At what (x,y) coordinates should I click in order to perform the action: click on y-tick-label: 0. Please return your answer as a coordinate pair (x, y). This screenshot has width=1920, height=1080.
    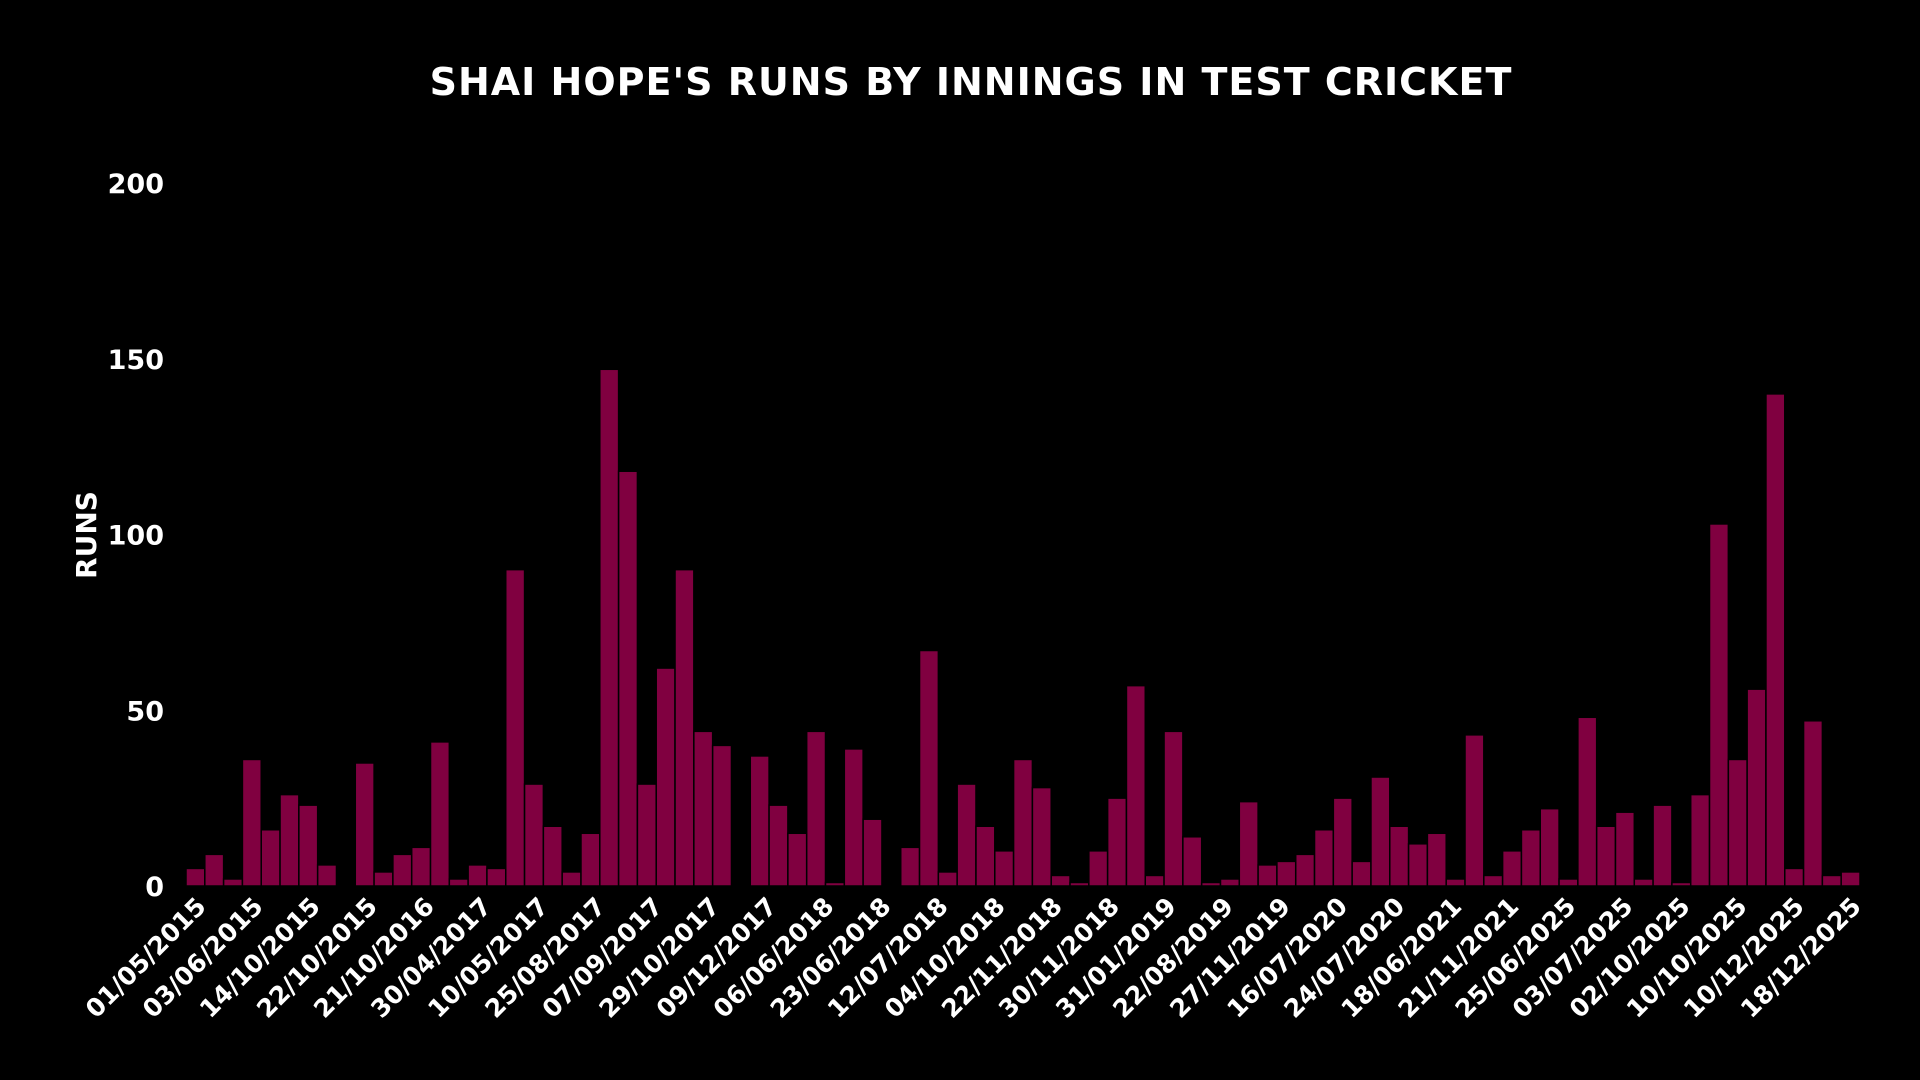
    Looking at the image, I should click on (154, 887).